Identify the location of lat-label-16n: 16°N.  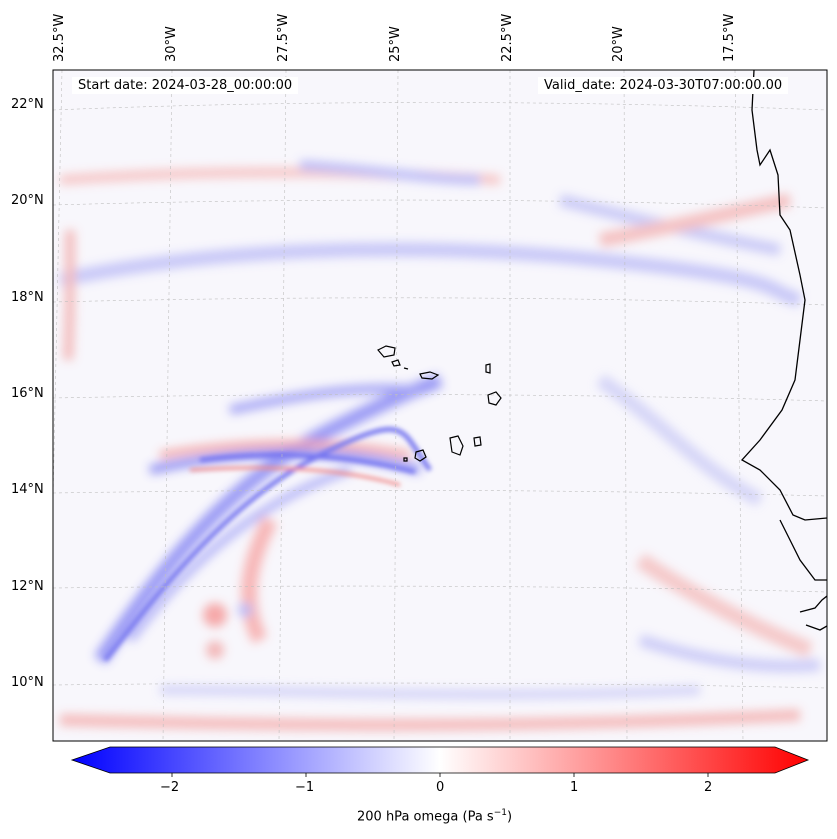
(27, 393).